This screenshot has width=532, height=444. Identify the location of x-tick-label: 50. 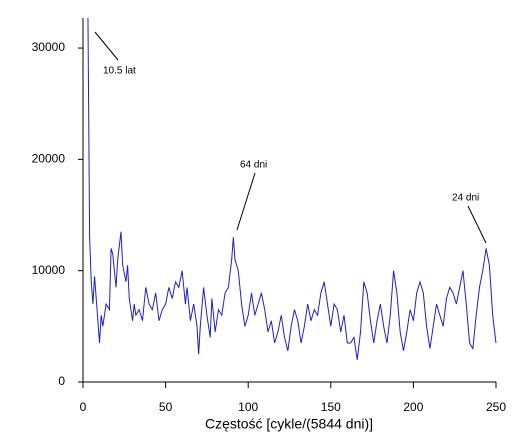
(166, 407).